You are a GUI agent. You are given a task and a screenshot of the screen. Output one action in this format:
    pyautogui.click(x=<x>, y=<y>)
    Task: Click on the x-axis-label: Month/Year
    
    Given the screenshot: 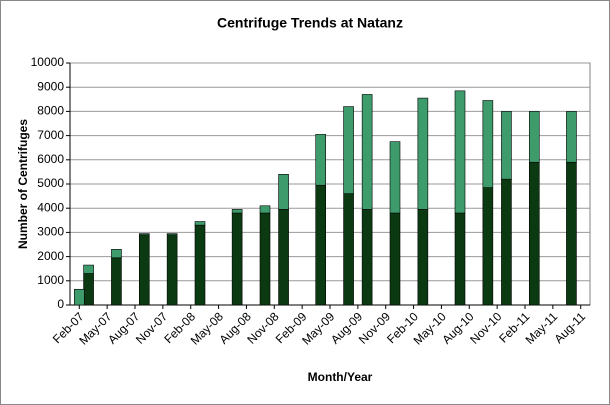 What is the action you would take?
    pyautogui.click(x=340, y=377)
    